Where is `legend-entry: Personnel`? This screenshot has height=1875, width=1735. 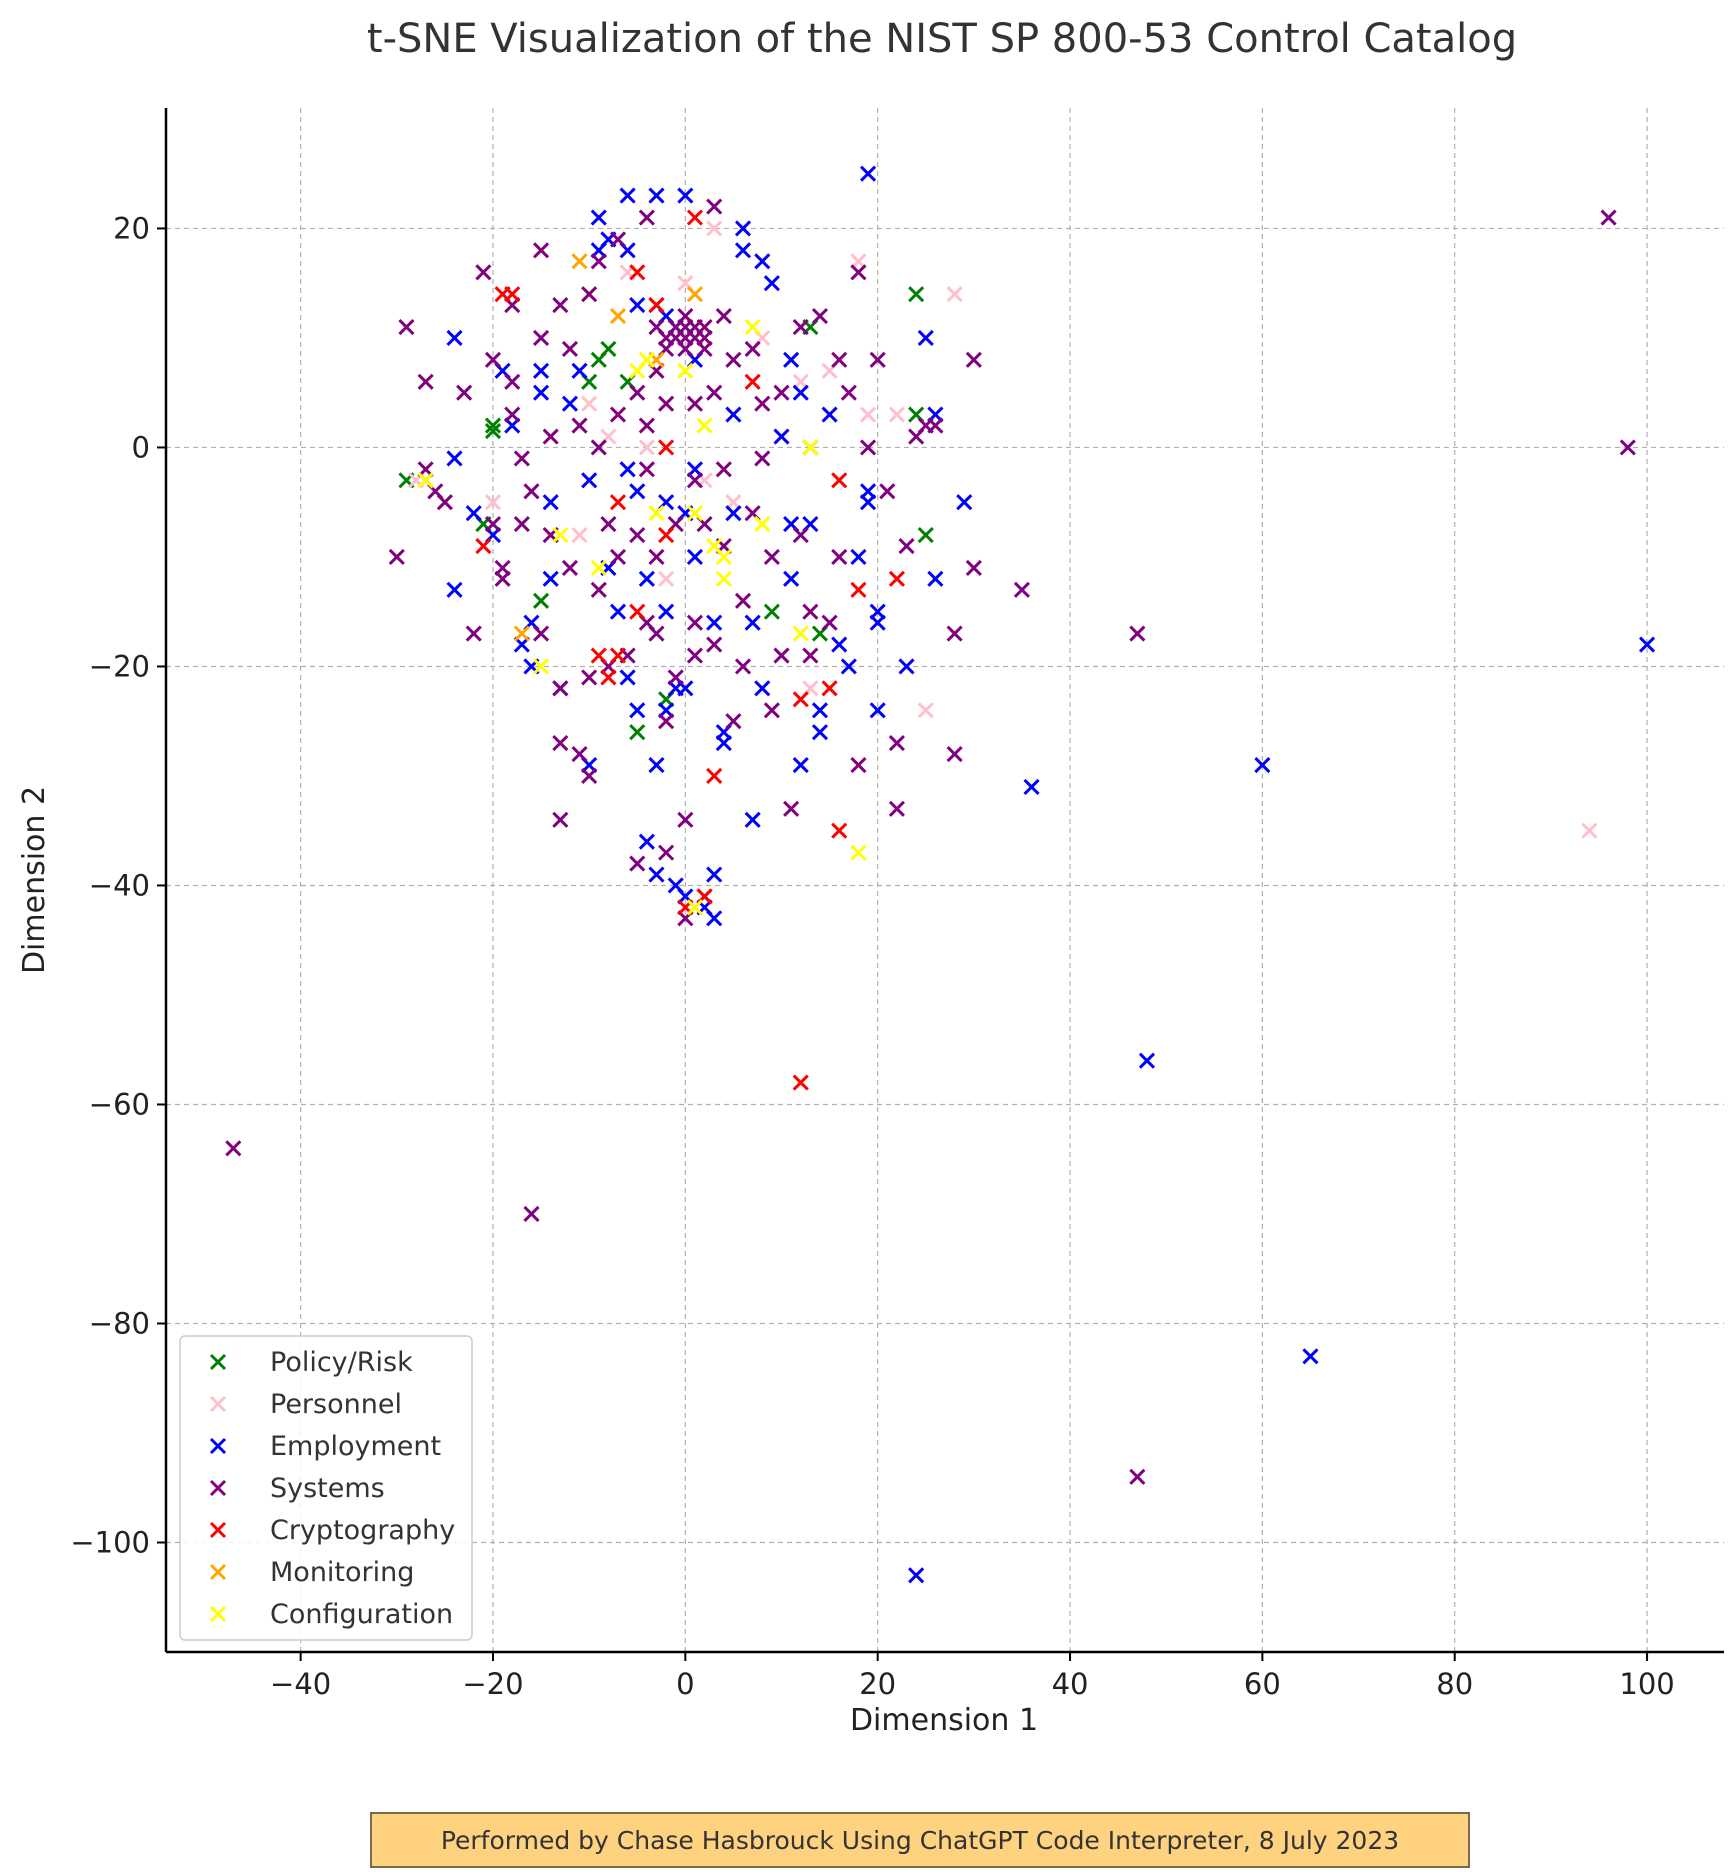
legend-entry: Personnel is located at coordinates (305, 1404).